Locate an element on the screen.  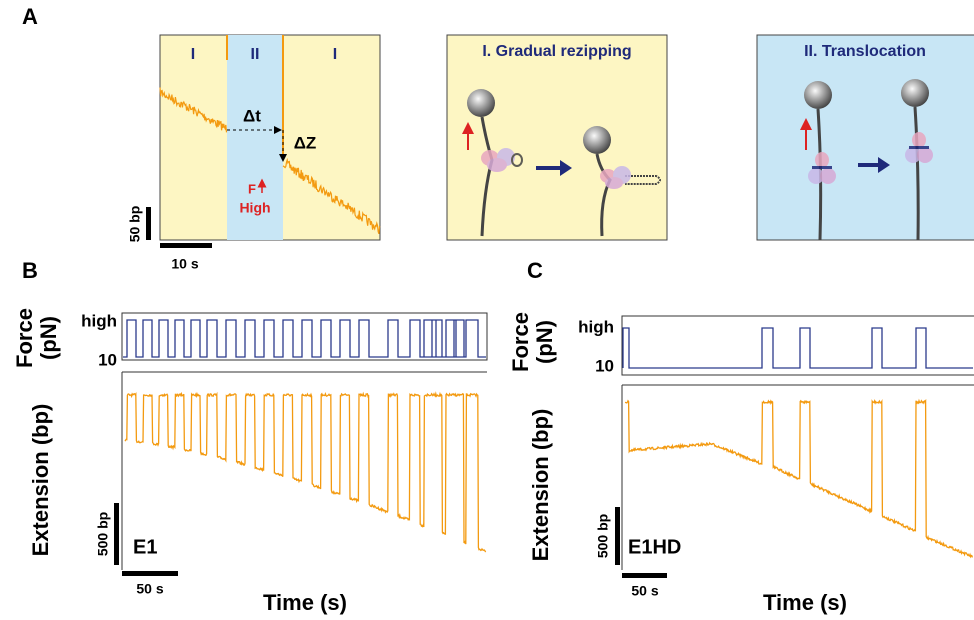
schematic-title: II. Translocation is located at coordinates (865, 51).